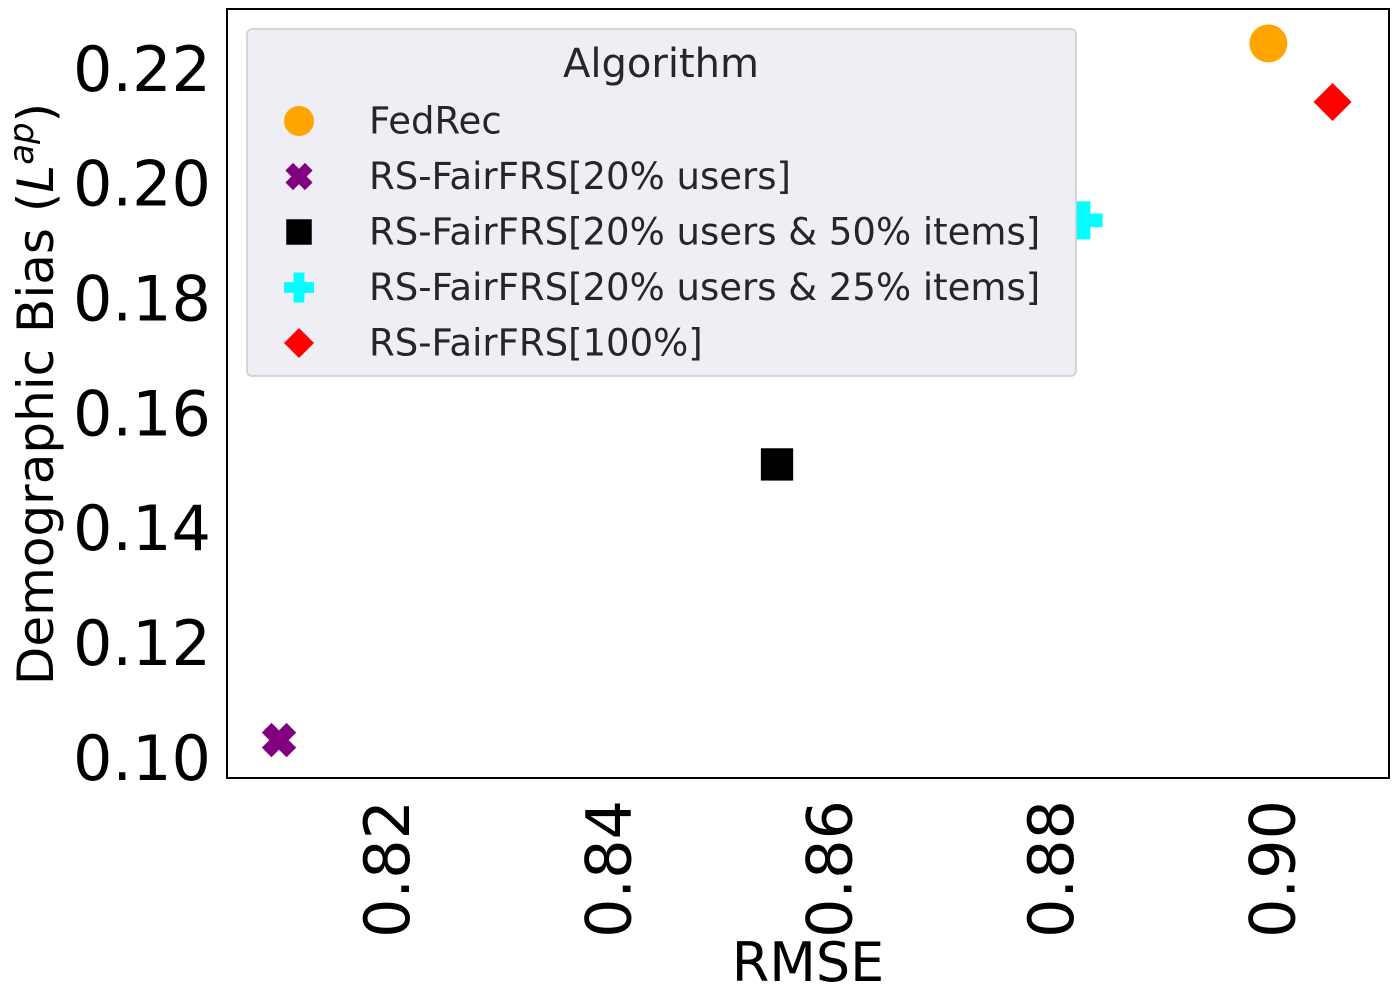 The height and width of the screenshot is (1001, 1399). Describe the element at coordinates (36, 179) in the screenshot. I see `y-axis-title-math: L` at that location.